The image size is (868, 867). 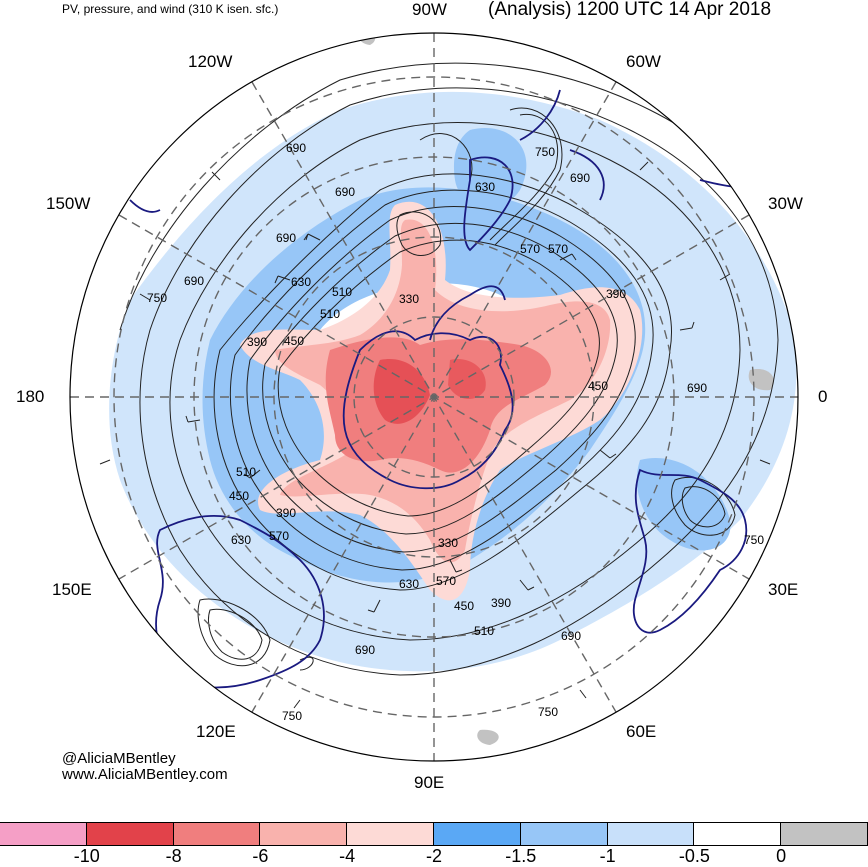 I want to click on pv-colorbar, so click(x=434, y=834).